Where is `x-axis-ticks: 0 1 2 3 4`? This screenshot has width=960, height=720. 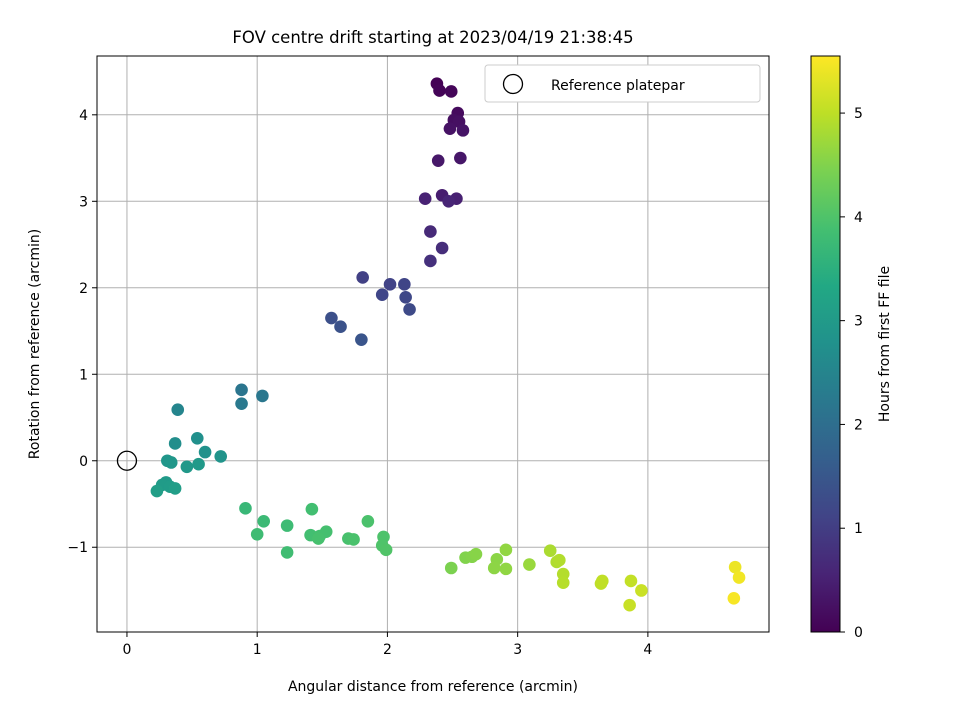
x-axis-ticks: 0 1 2 3 4 is located at coordinates (387, 645).